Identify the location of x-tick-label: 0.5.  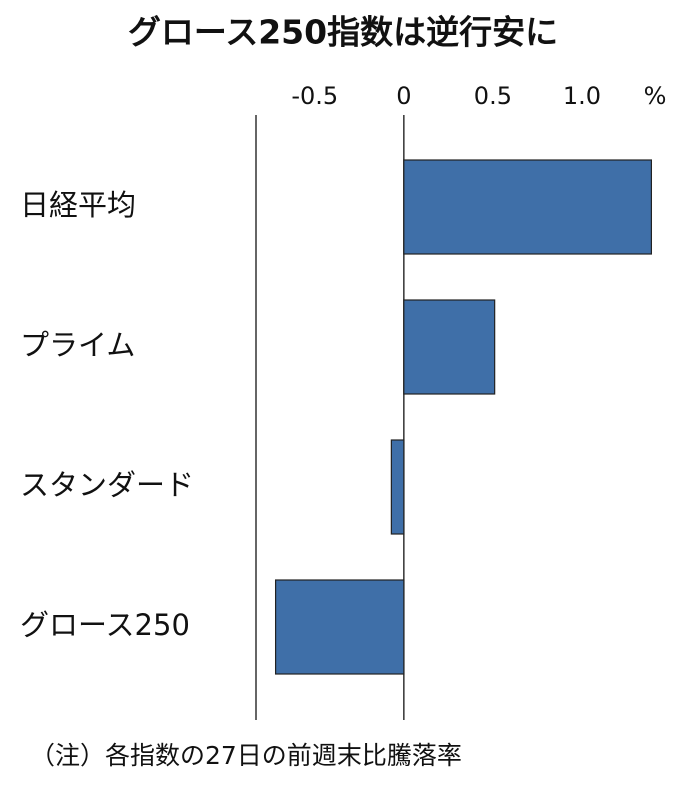
(493, 96).